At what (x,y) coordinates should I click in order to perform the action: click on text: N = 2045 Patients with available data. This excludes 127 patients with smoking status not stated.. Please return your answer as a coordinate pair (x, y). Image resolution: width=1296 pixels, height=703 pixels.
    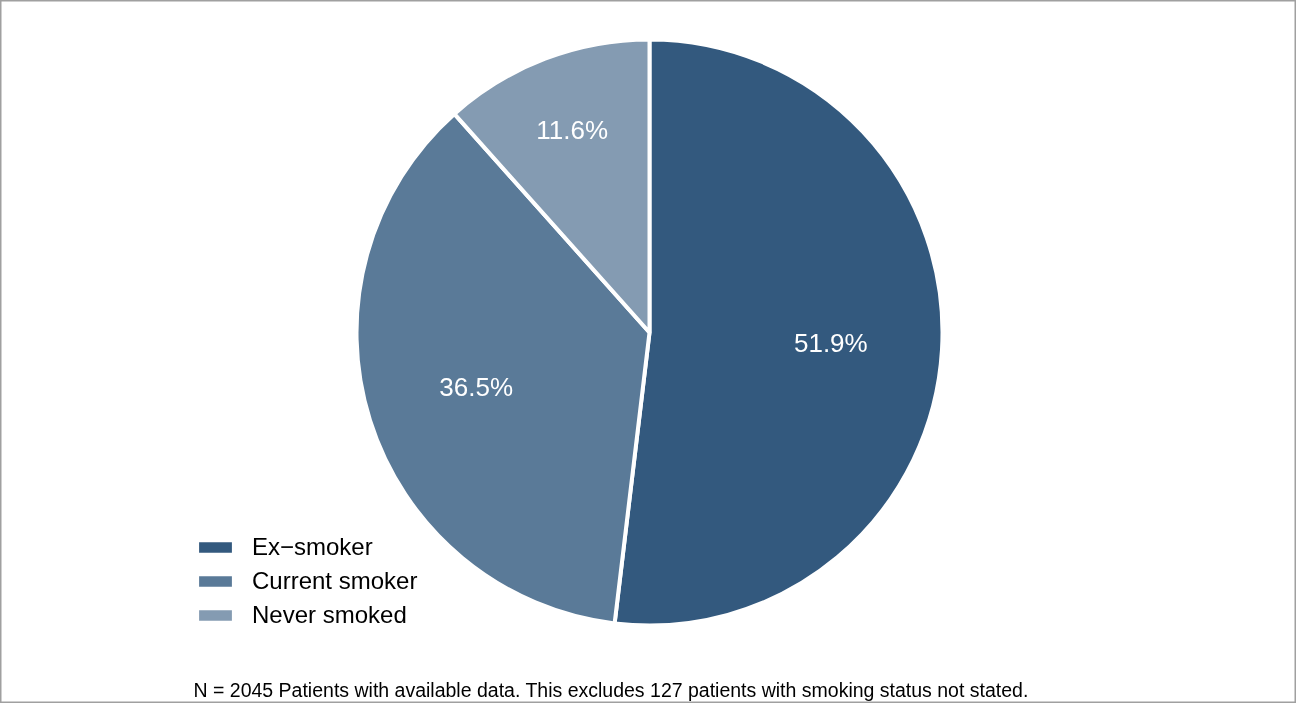
    Looking at the image, I should click on (611, 689).